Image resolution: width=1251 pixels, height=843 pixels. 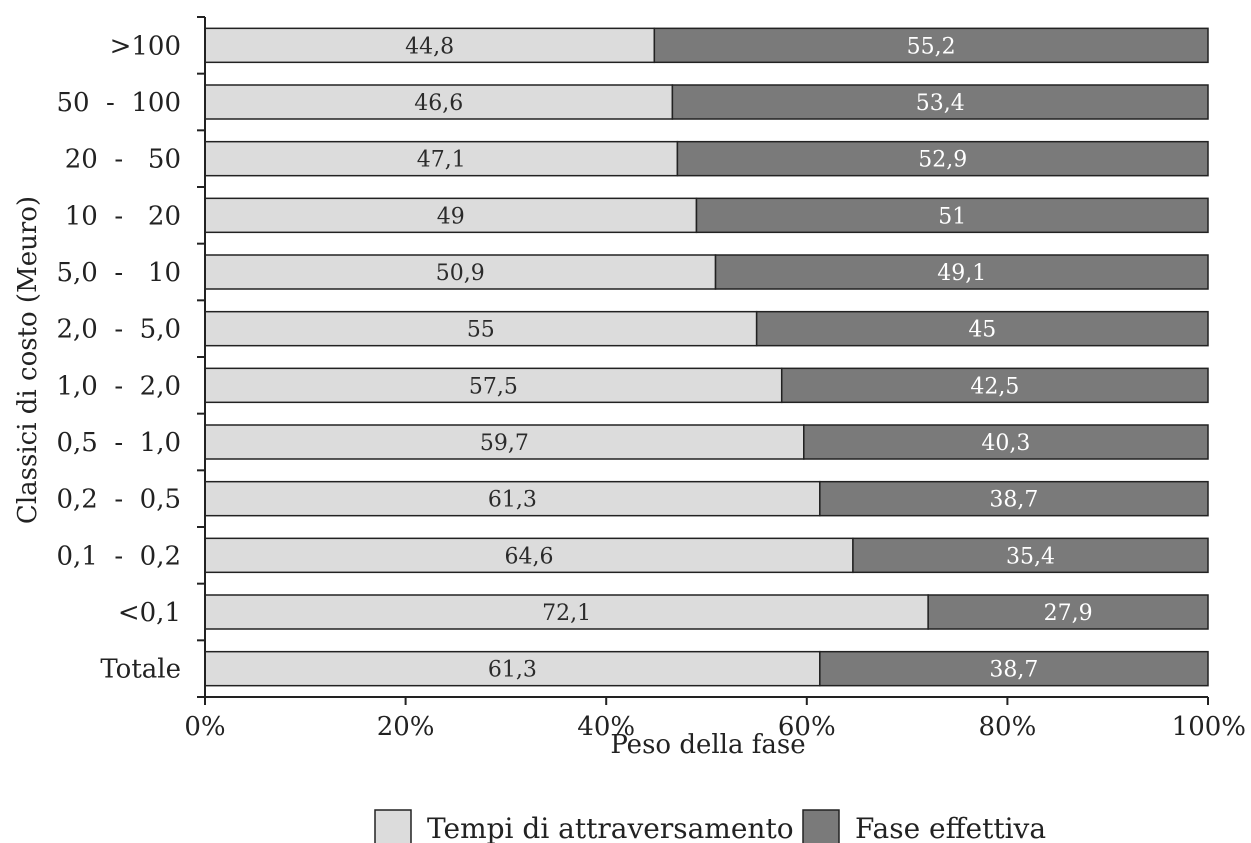 I want to click on data-label: 27,9, so click(x=1068, y=613).